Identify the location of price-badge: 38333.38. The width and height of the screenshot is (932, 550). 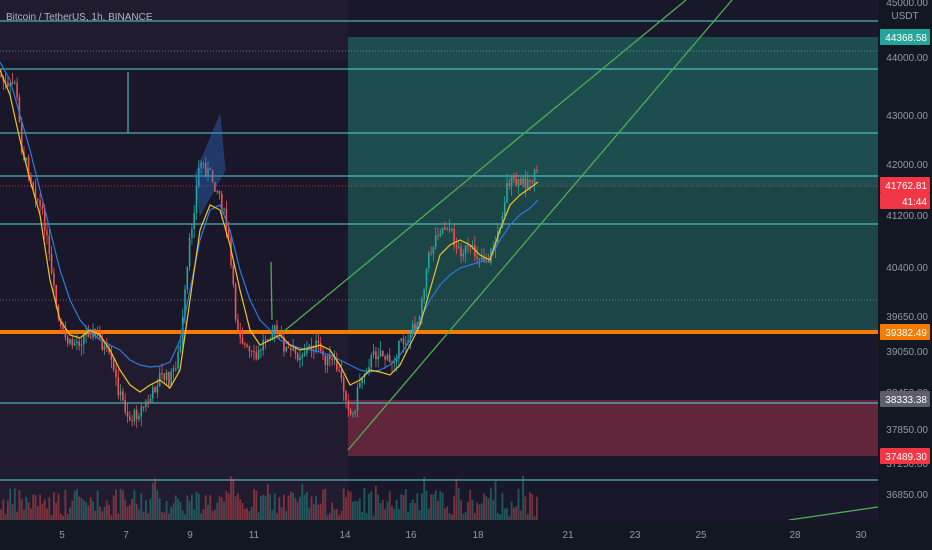
(905, 399).